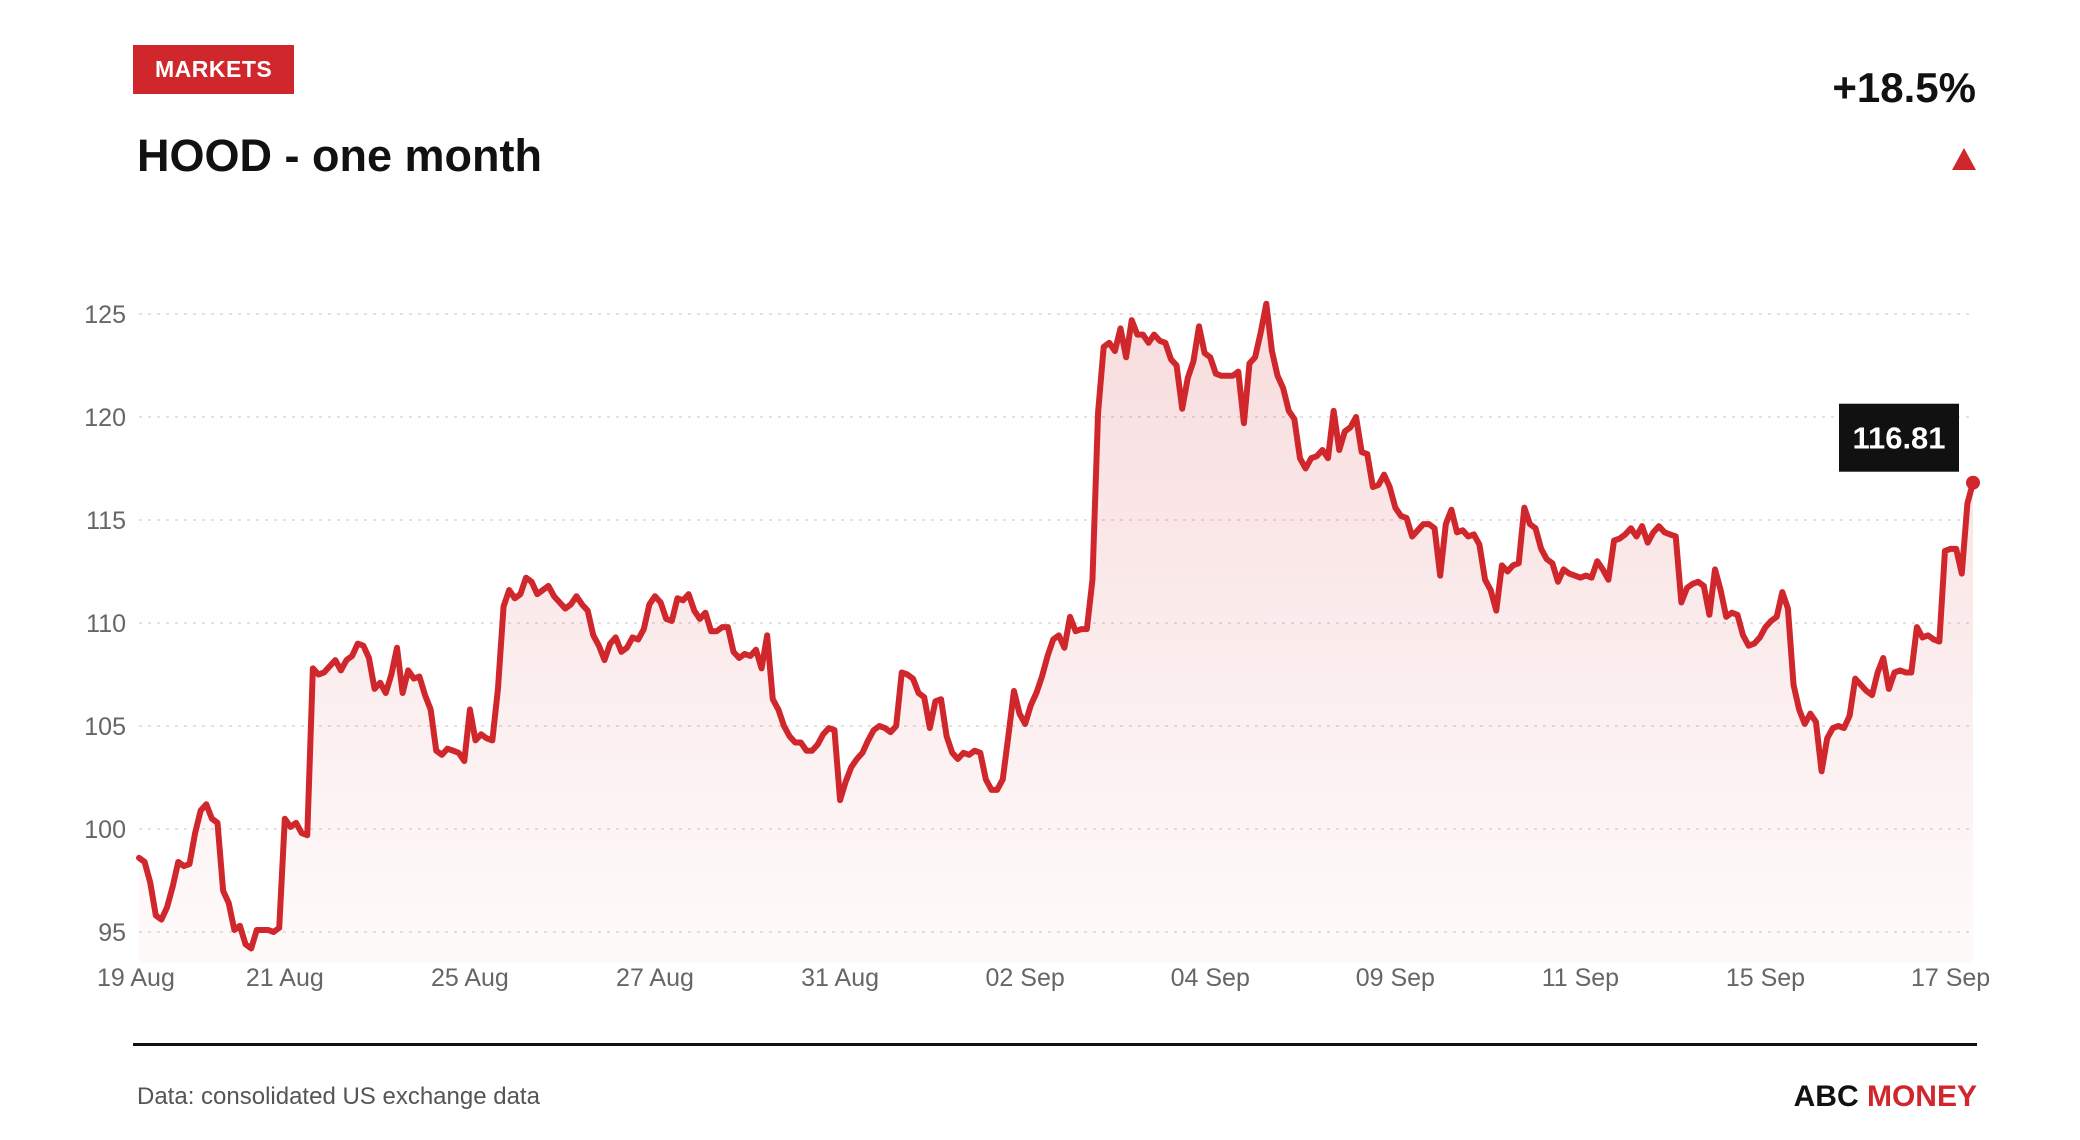 This screenshot has width=2080, height=1140. I want to click on last-point-marker, so click(1973, 482).